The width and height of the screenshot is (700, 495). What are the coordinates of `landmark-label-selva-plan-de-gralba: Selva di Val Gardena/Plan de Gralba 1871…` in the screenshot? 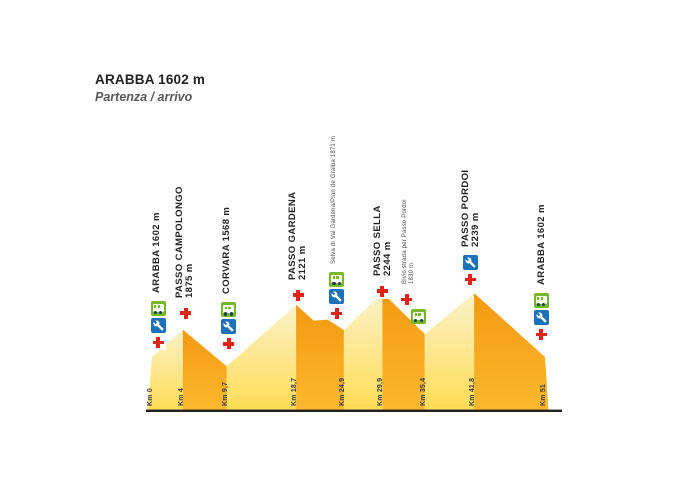 It's located at (334, 199).